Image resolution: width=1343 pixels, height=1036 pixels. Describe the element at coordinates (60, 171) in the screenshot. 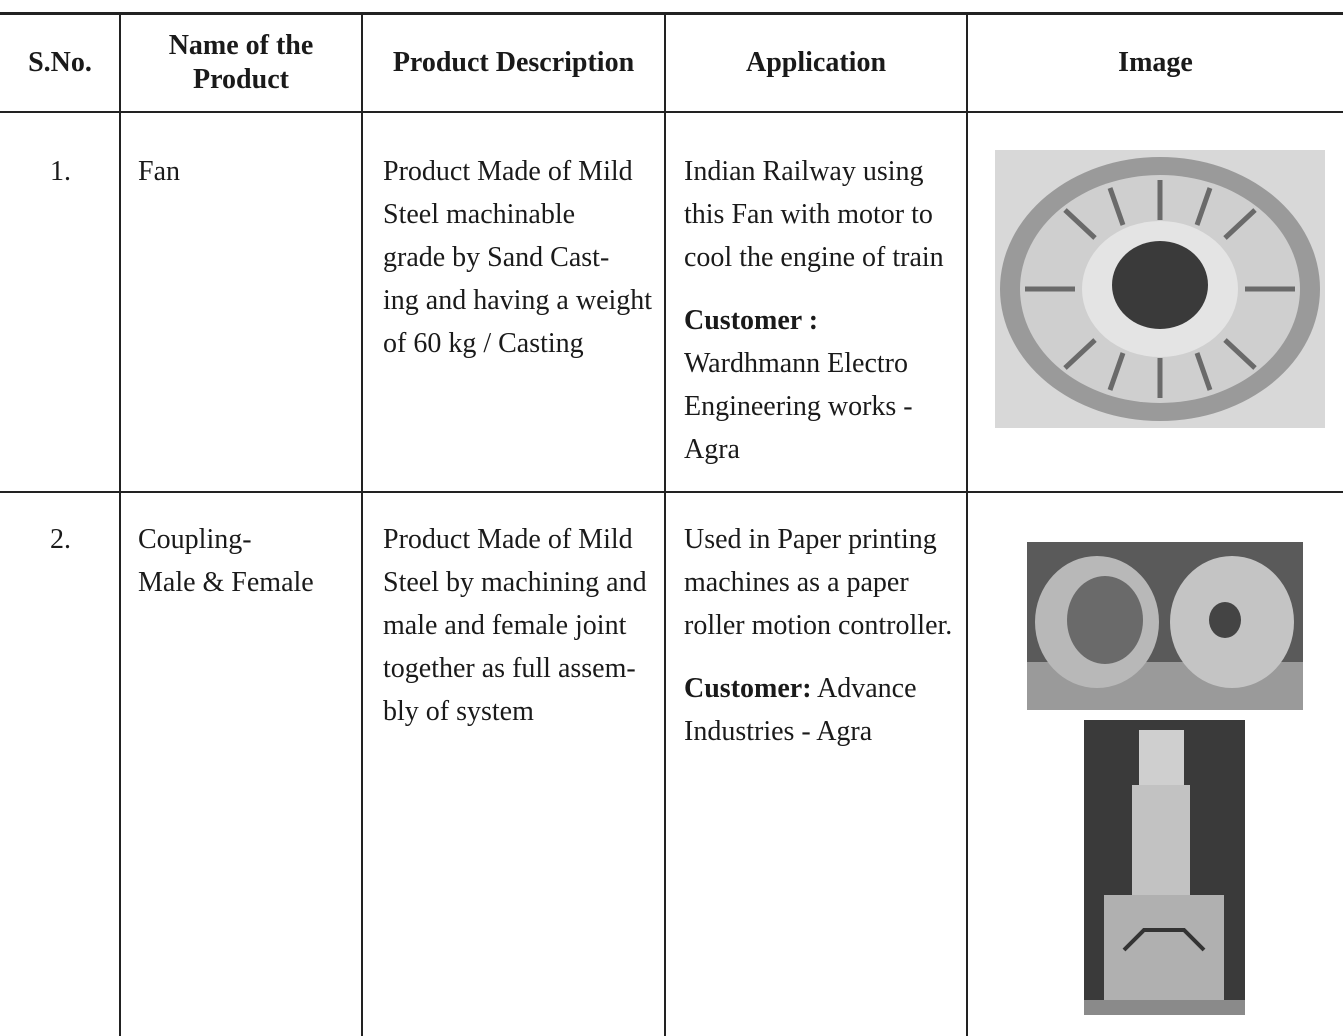

I see `sno: 1.` at that location.